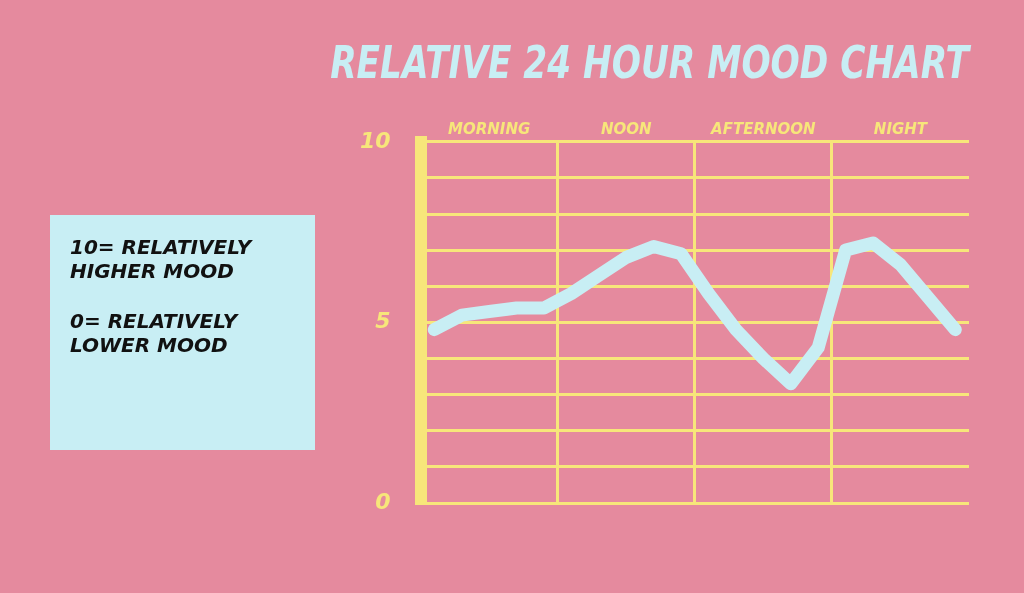 This screenshot has height=593, width=1024. Describe the element at coordinates (383, 501) in the screenshot. I see `y-tick-label: 0` at that location.